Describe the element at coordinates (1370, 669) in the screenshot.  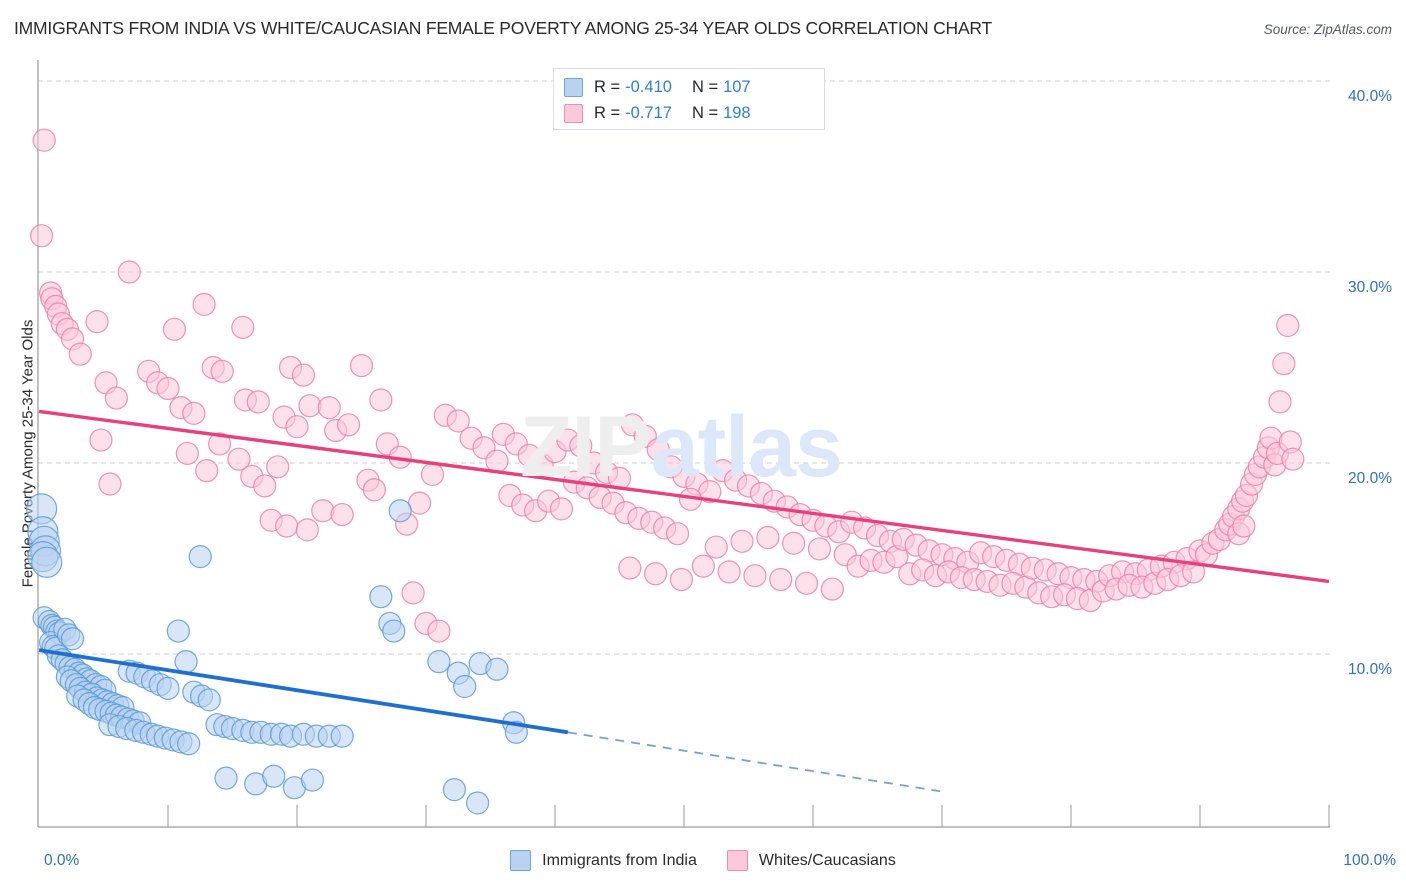
I see `y-tick-label-10: 10.0%` at that location.